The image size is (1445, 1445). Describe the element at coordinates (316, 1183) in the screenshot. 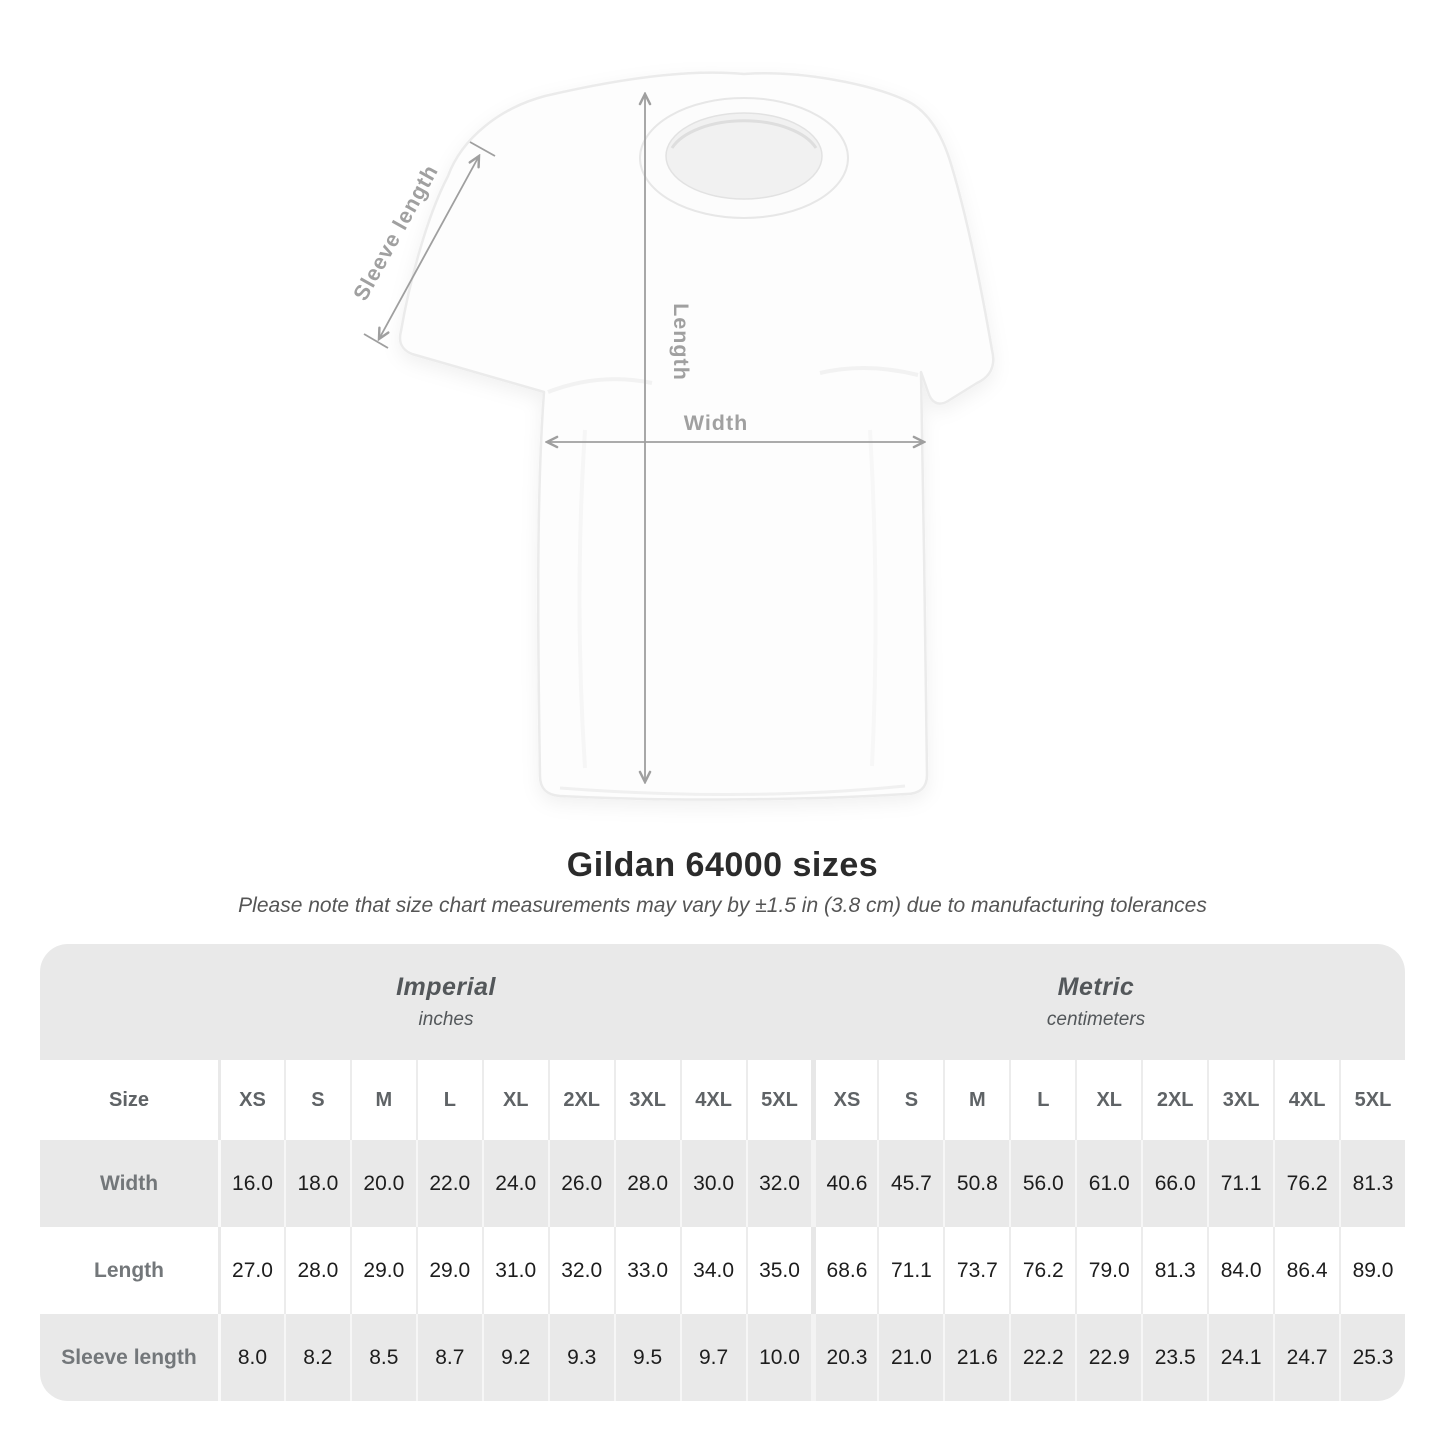

I see `value-cell: 18.0` at that location.